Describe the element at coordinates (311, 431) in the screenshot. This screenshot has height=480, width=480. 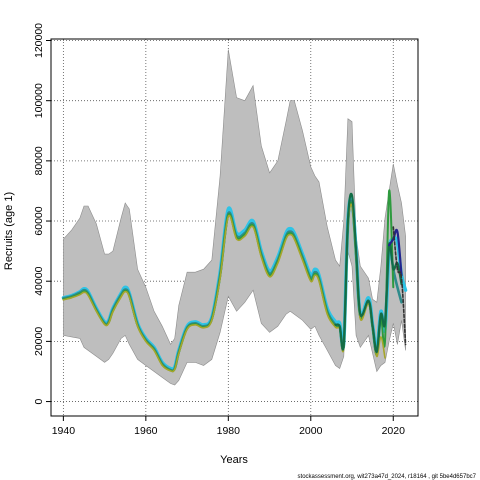
I see `x-tick-label: 2000` at that location.